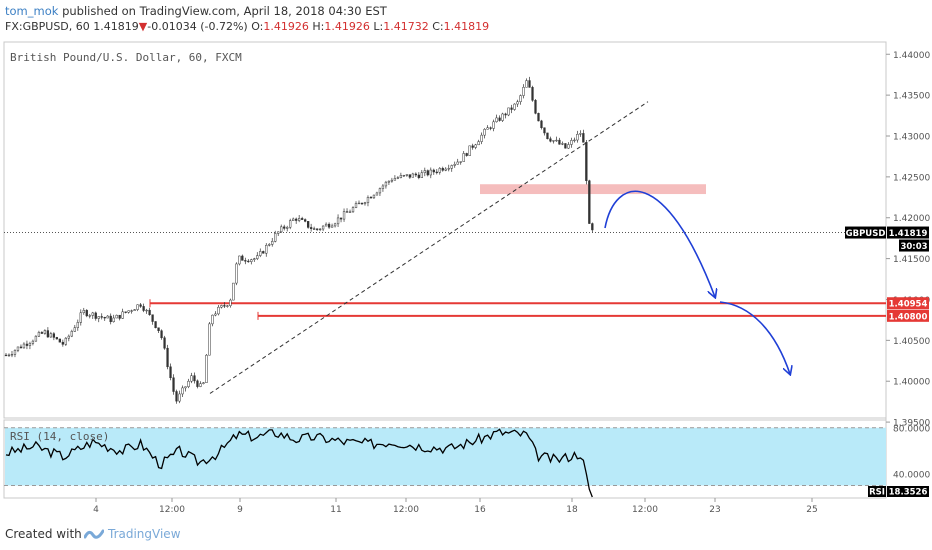  What do you see at coordinates (144, 534) in the screenshot?
I see `tradingview-brand: TradingView` at bounding box center [144, 534].